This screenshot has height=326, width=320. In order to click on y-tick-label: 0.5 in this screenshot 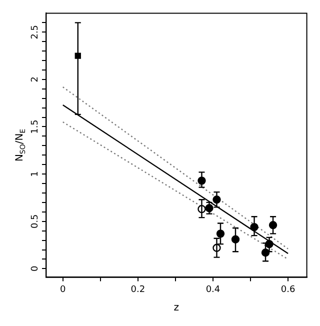, I will do `click(35, 221)`.